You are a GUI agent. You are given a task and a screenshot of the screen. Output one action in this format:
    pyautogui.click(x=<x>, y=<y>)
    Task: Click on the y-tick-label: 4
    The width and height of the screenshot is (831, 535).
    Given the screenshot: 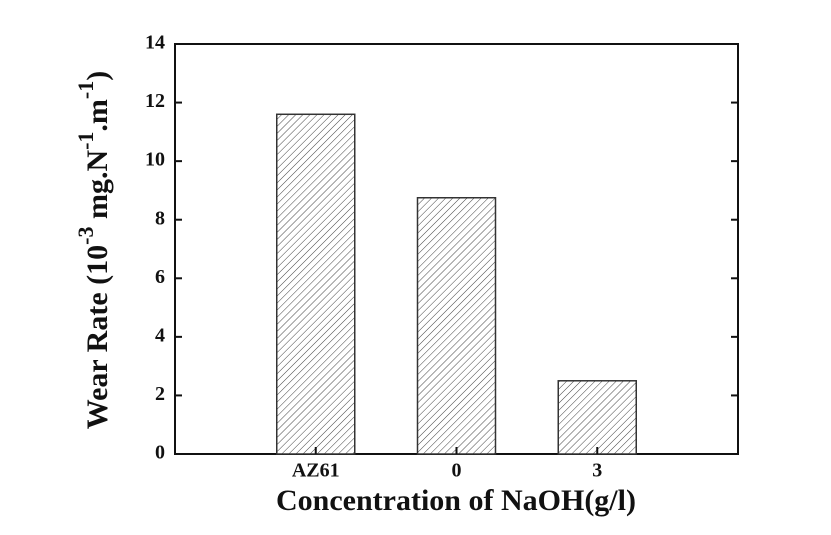 What is the action you would take?
    pyautogui.click(x=160, y=335)
    